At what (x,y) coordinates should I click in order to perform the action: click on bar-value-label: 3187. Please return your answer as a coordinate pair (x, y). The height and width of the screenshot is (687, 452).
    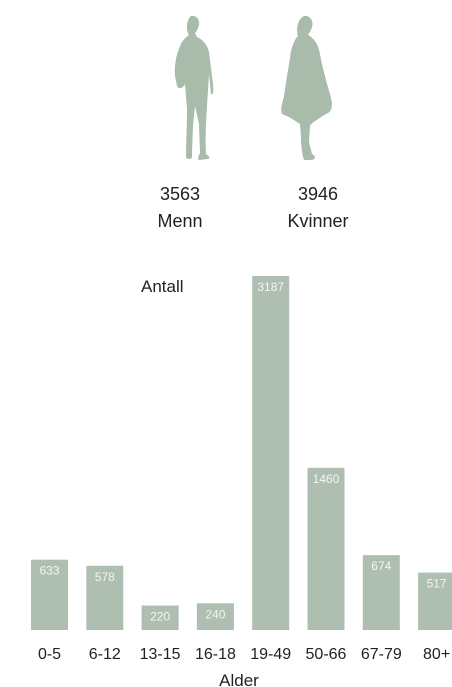
    Looking at the image, I should click on (270, 287).